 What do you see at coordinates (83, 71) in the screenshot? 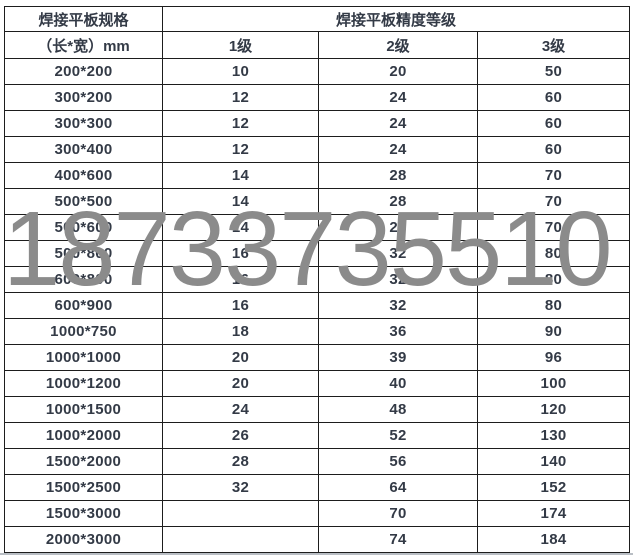
I see `plate-size-cell: 200*200` at bounding box center [83, 71].